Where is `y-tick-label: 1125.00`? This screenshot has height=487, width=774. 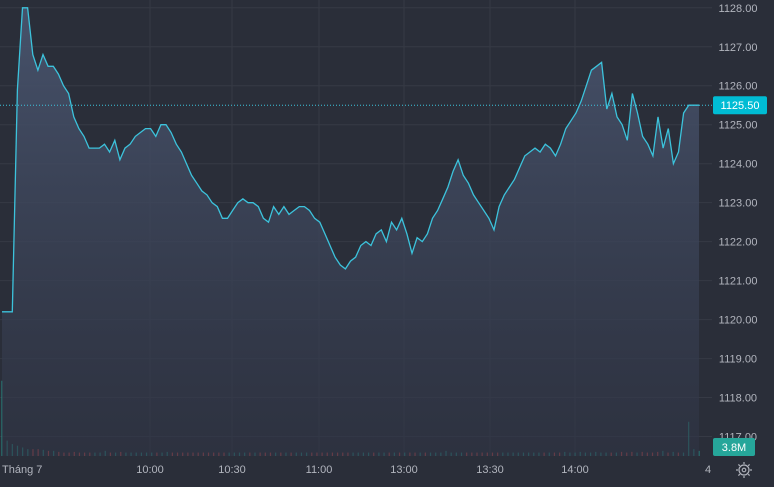 y-tick-label: 1125.00 is located at coordinates (738, 126).